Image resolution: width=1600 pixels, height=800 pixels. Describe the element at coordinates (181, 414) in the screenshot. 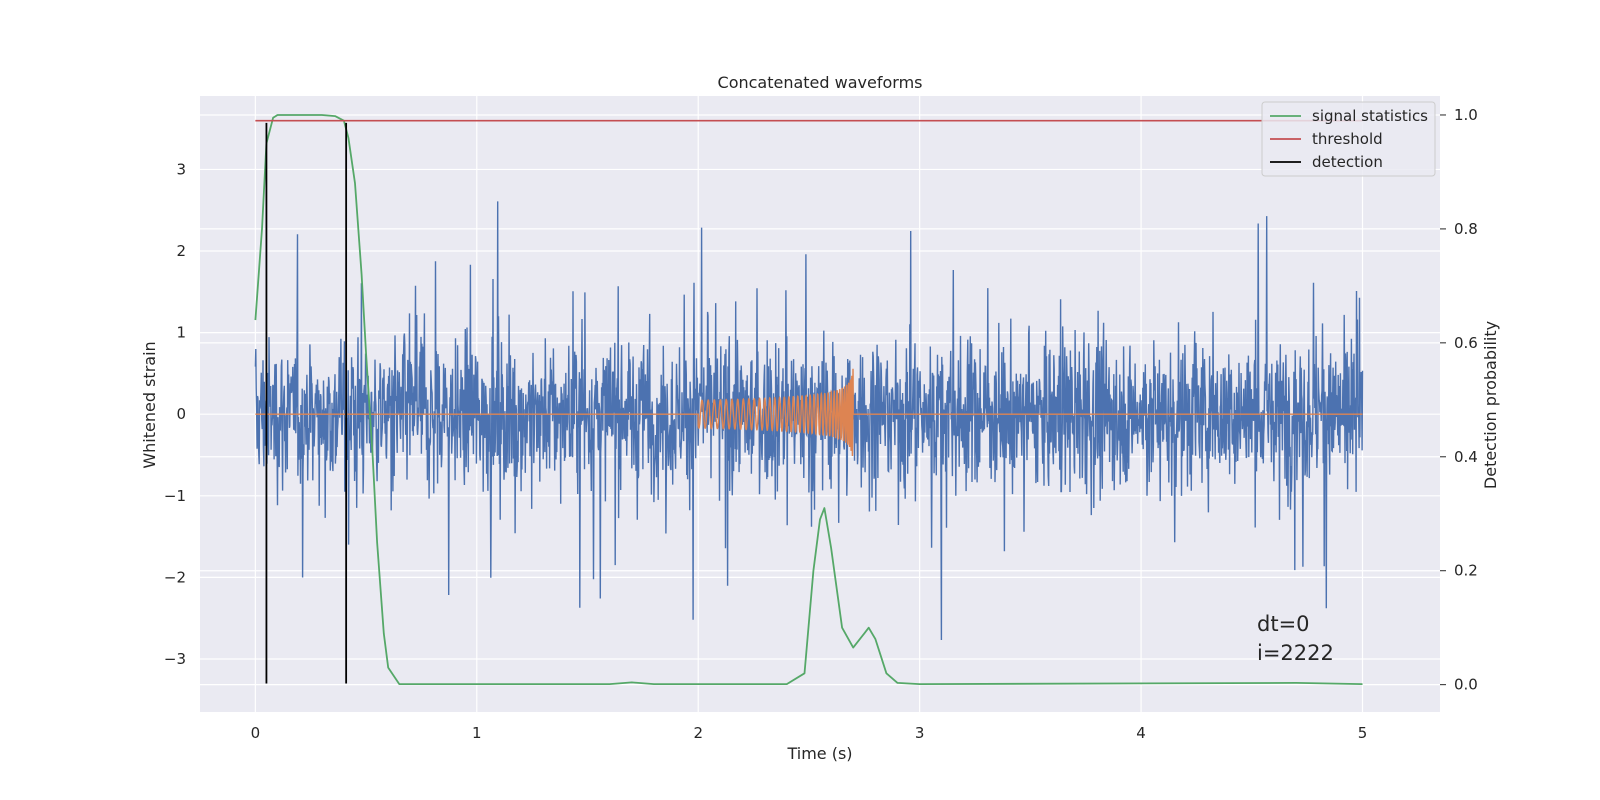

I see `y-tick-label: 0` at that location.